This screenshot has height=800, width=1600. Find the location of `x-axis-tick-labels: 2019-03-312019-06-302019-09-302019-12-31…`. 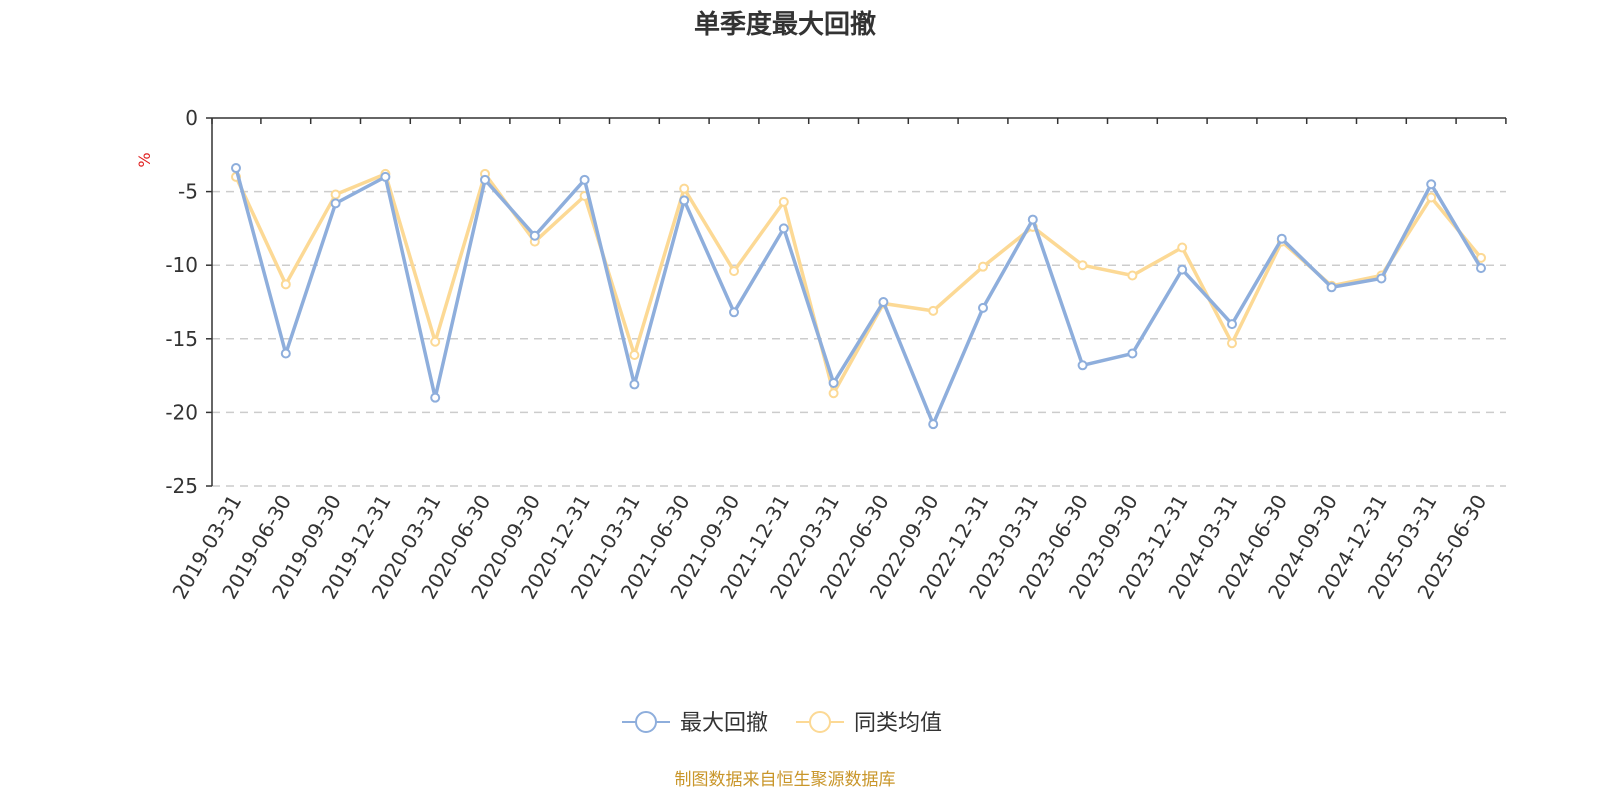

x-axis-tick-labels: 2019-03-312019-06-302019-09-302019-12-31… is located at coordinates (829, 546).